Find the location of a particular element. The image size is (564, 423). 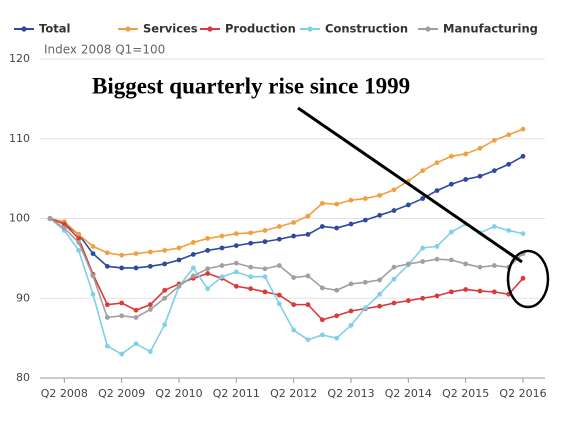

annotation: Biggest quarterly rise since 1999 is located at coordinates (251, 85).